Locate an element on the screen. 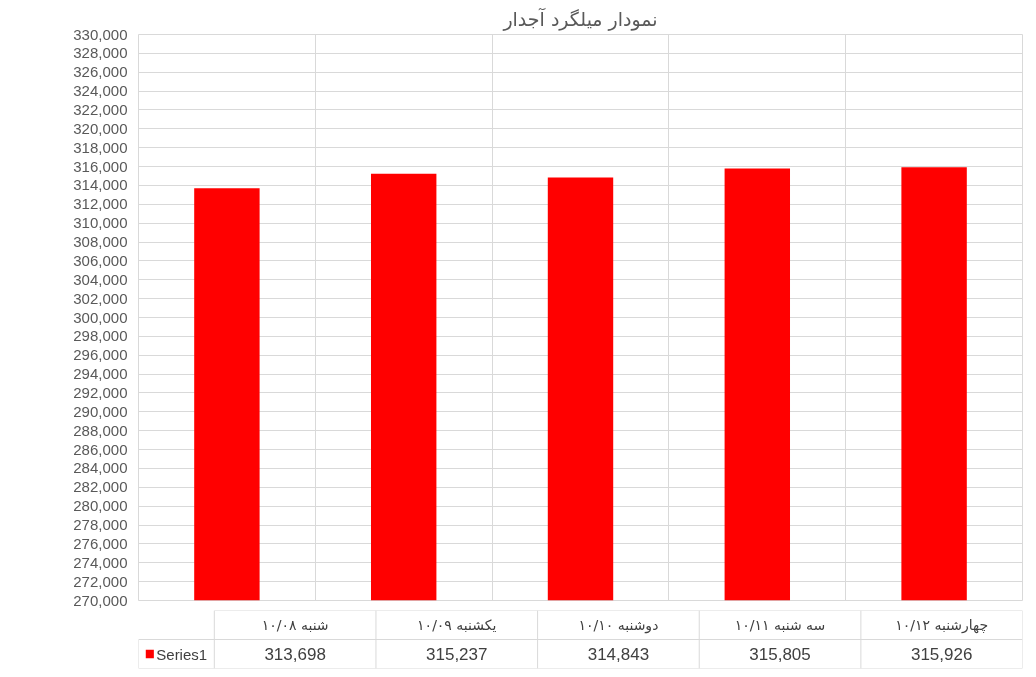 Image resolution: width=1036 pixels, height=677 pixels. data-label: 315,237 is located at coordinates (457, 654).